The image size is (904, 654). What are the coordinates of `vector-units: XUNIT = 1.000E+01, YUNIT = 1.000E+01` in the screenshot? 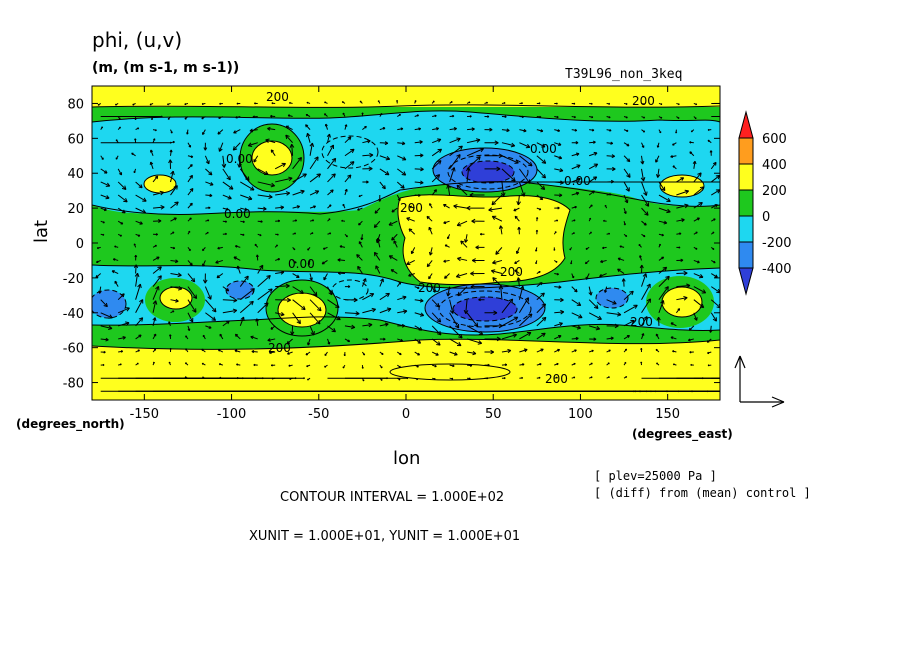 It's located at (384, 536).